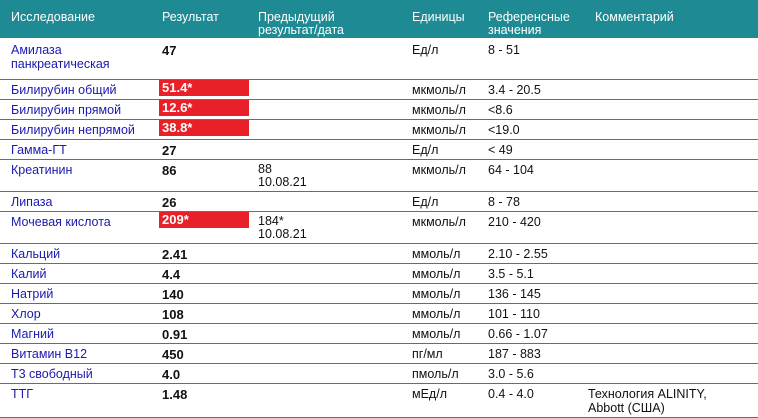  I want to click on result-value: 2.41, so click(175, 254).